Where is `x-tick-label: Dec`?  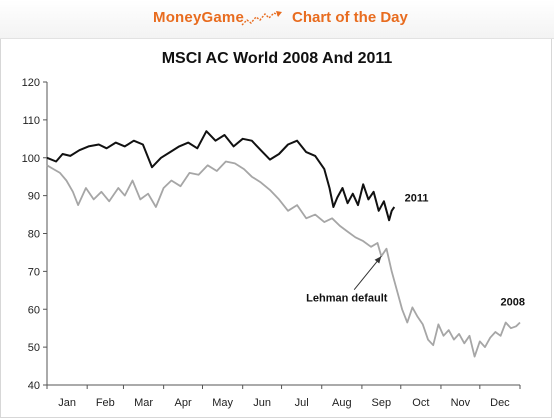
x-tick-label: Dec is located at coordinates (500, 403).